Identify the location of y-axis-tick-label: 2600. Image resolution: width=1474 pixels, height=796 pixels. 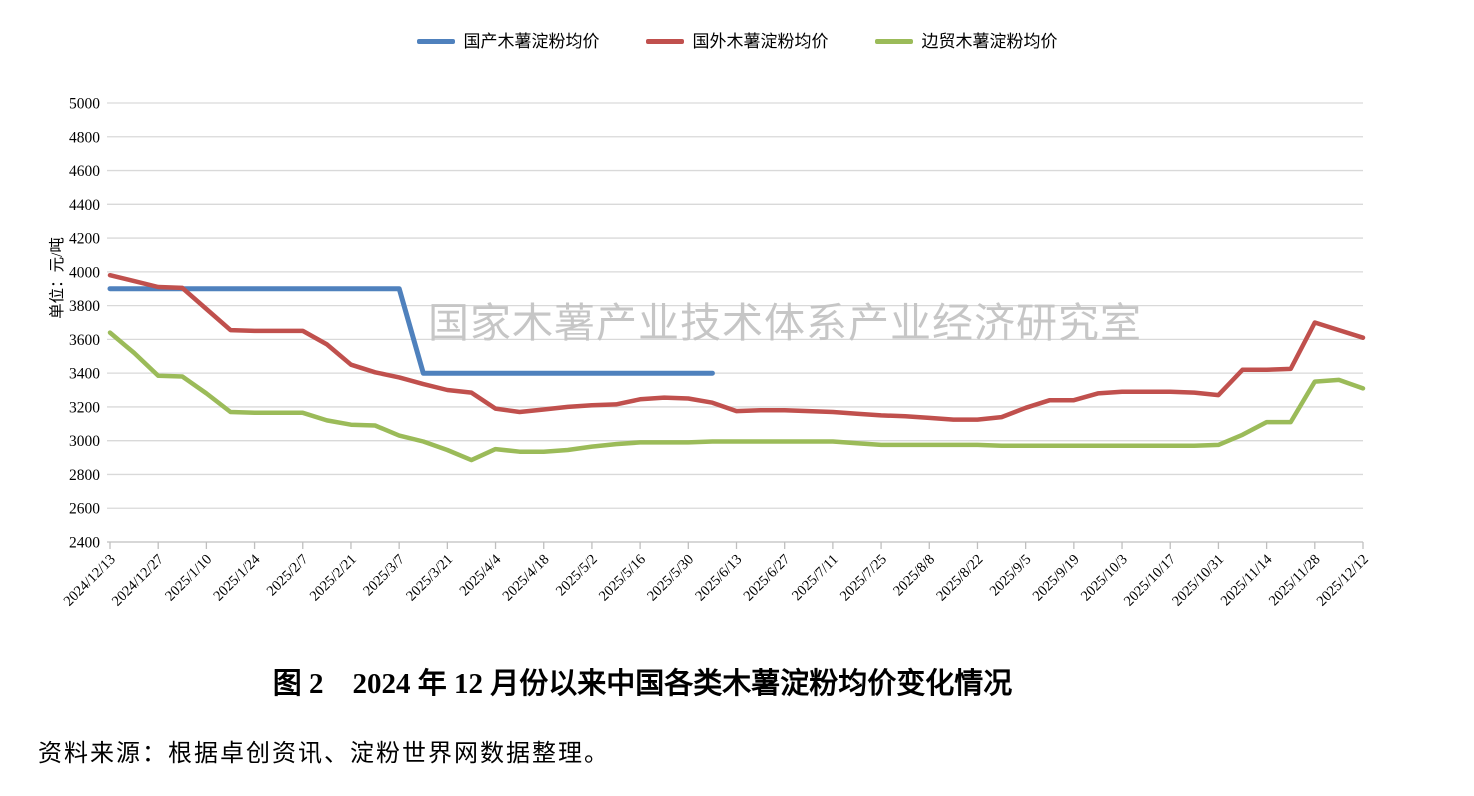
(84, 509).